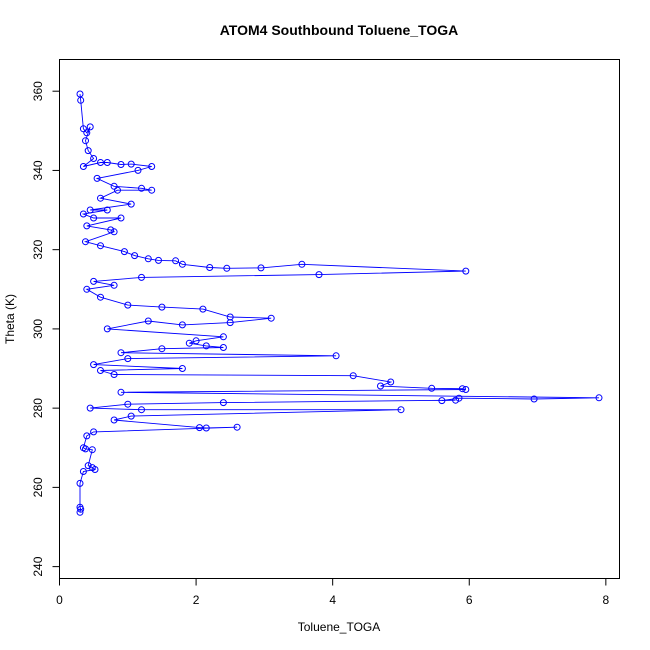  I want to click on x-tick-label: 6, so click(469, 600).